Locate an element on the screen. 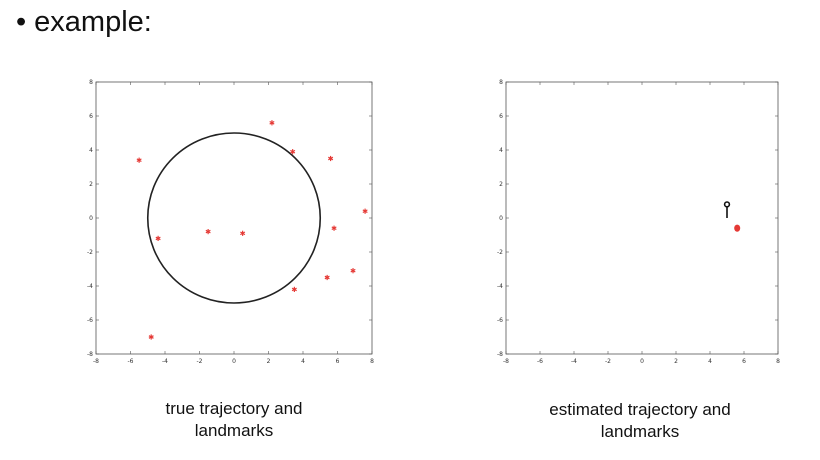 This screenshot has height=460, width=820. caption-line: true trajectory and is located at coordinates (234, 408).